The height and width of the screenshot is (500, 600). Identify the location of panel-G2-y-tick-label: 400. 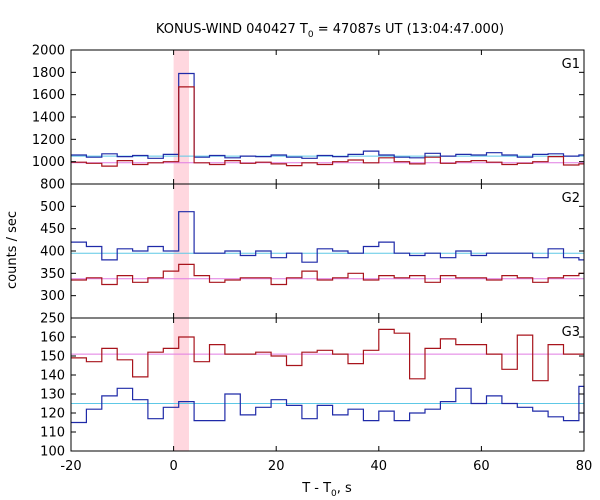
(52, 252).